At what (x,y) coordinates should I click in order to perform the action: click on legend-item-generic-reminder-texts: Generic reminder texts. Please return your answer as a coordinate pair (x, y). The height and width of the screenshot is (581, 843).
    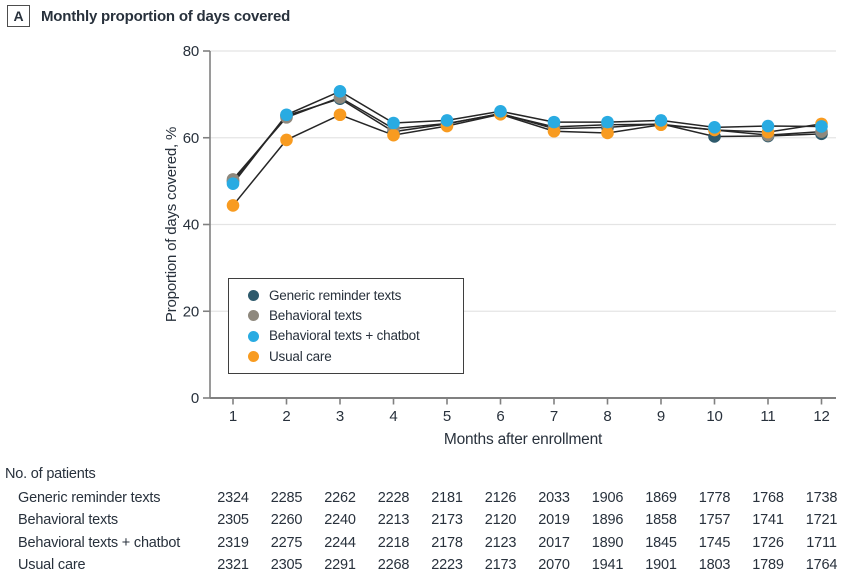
    Looking at the image, I should click on (355, 296).